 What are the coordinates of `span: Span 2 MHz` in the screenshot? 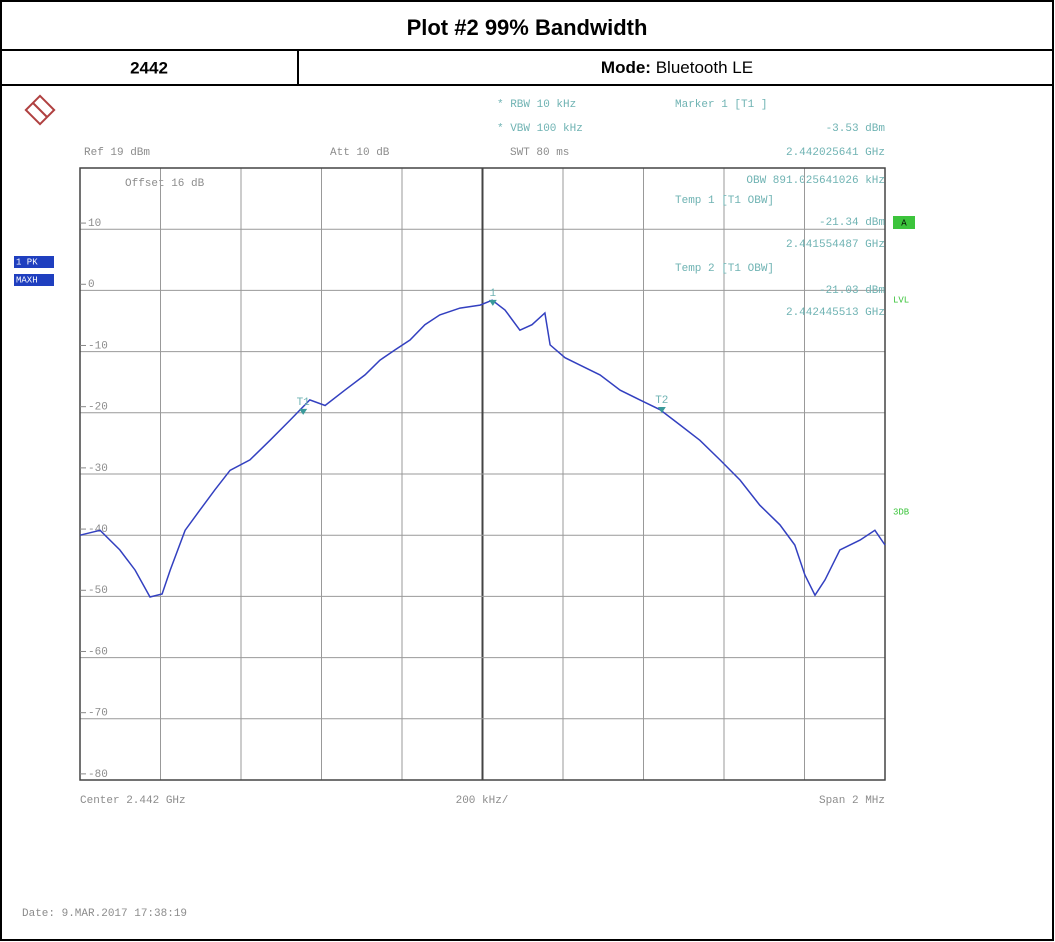 It's located at (852, 801).